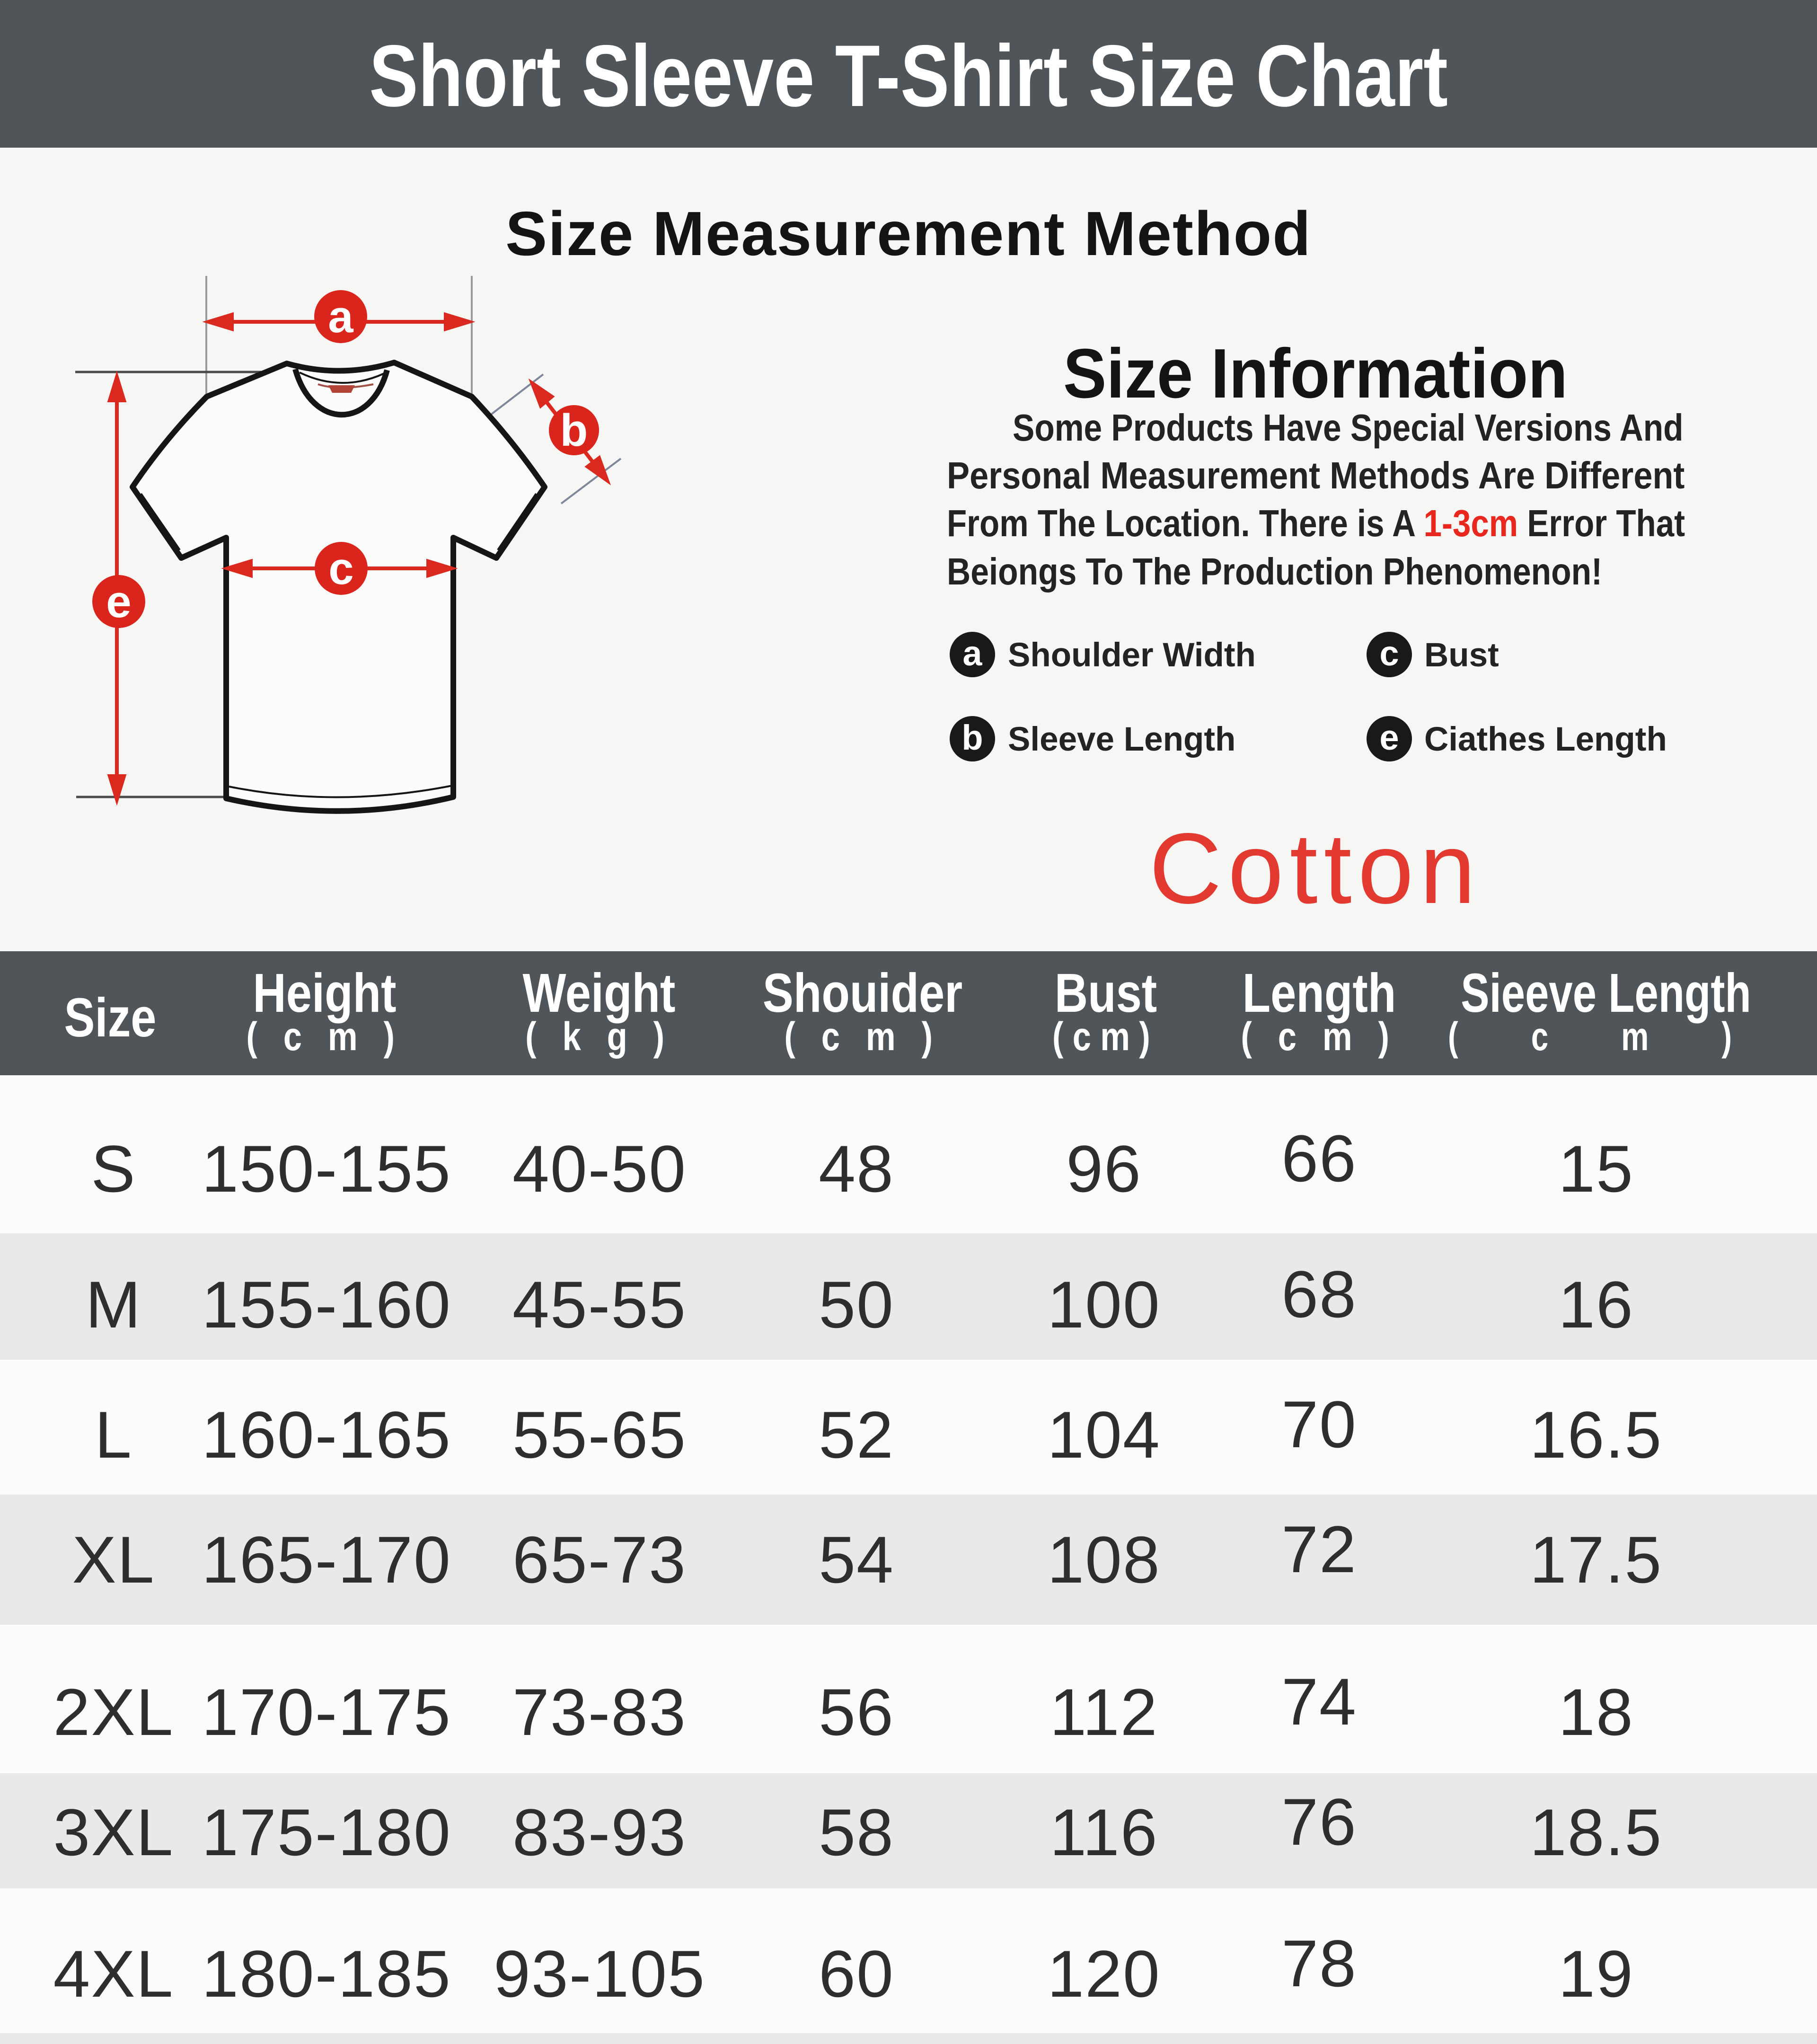 Image resolution: width=1817 pixels, height=2044 pixels. What do you see at coordinates (340, 317) in the screenshot?
I see `svg-text: a` at bounding box center [340, 317].